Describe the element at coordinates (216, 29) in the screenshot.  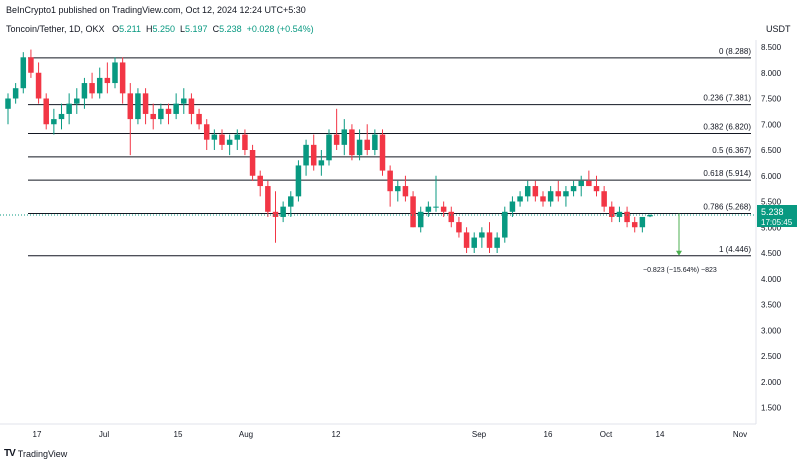
I see `close-label: C` at that location.